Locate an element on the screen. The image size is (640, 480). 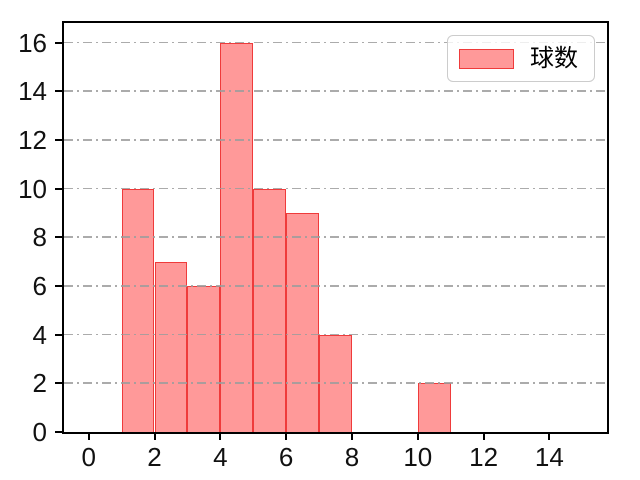
y-tick-label: 16 is located at coordinates (32, 42).